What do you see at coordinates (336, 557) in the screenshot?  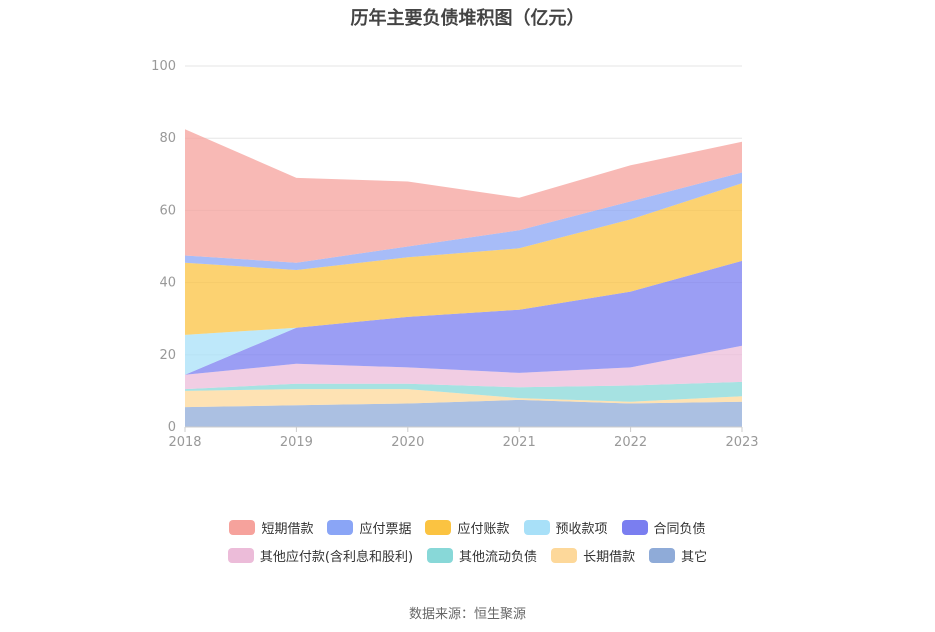 I see `legend-label: 其他应付款(含利息和股利)` at bounding box center [336, 557].